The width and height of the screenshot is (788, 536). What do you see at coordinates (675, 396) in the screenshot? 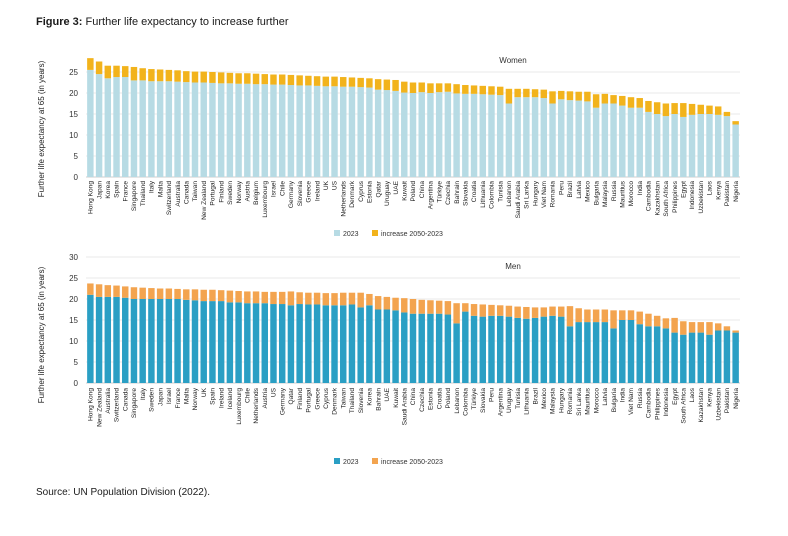
I see `x-tick-label: Egypt` at bounding box center [675, 396].